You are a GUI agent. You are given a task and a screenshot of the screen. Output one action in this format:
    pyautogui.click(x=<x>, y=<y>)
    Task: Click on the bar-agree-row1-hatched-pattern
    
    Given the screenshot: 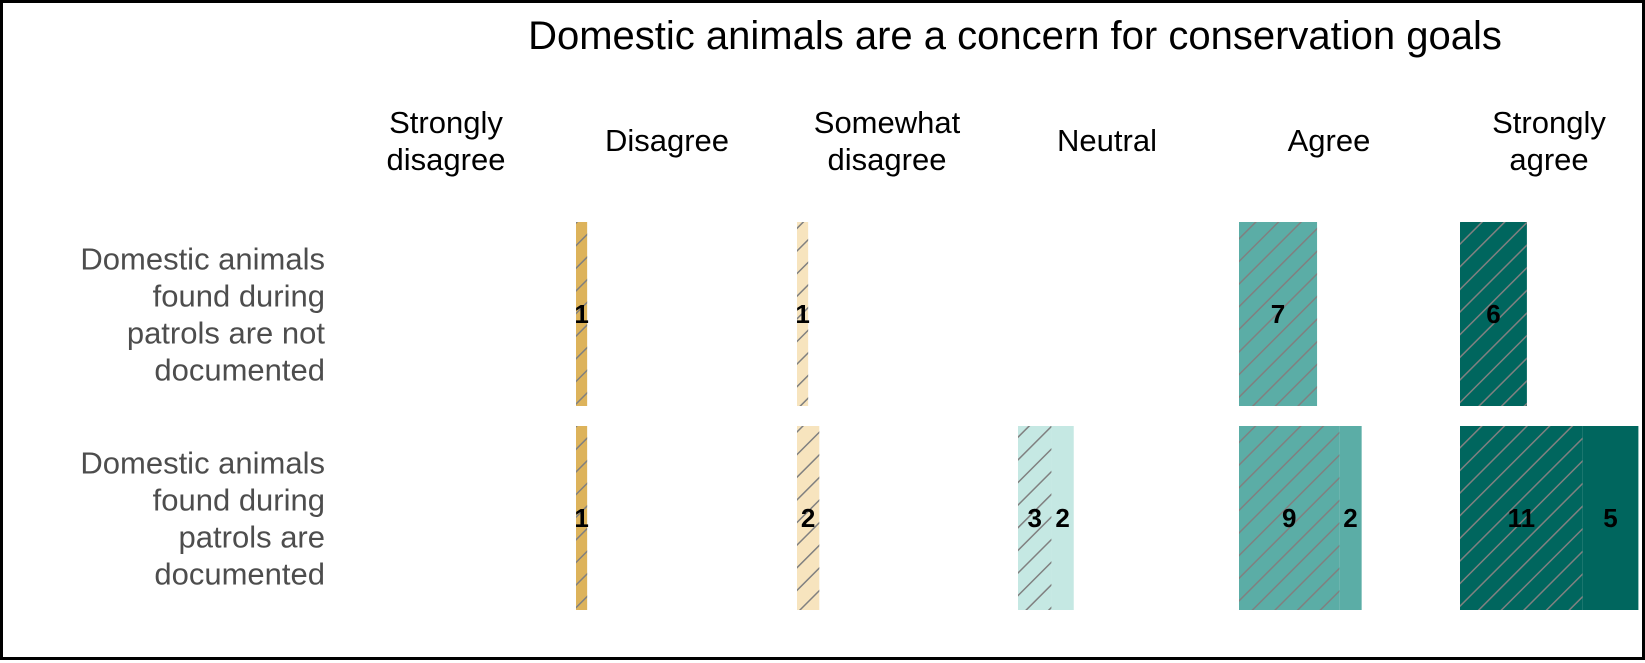 What is the action you would take?
    pyautogui.click(x=1278, y=314)
    